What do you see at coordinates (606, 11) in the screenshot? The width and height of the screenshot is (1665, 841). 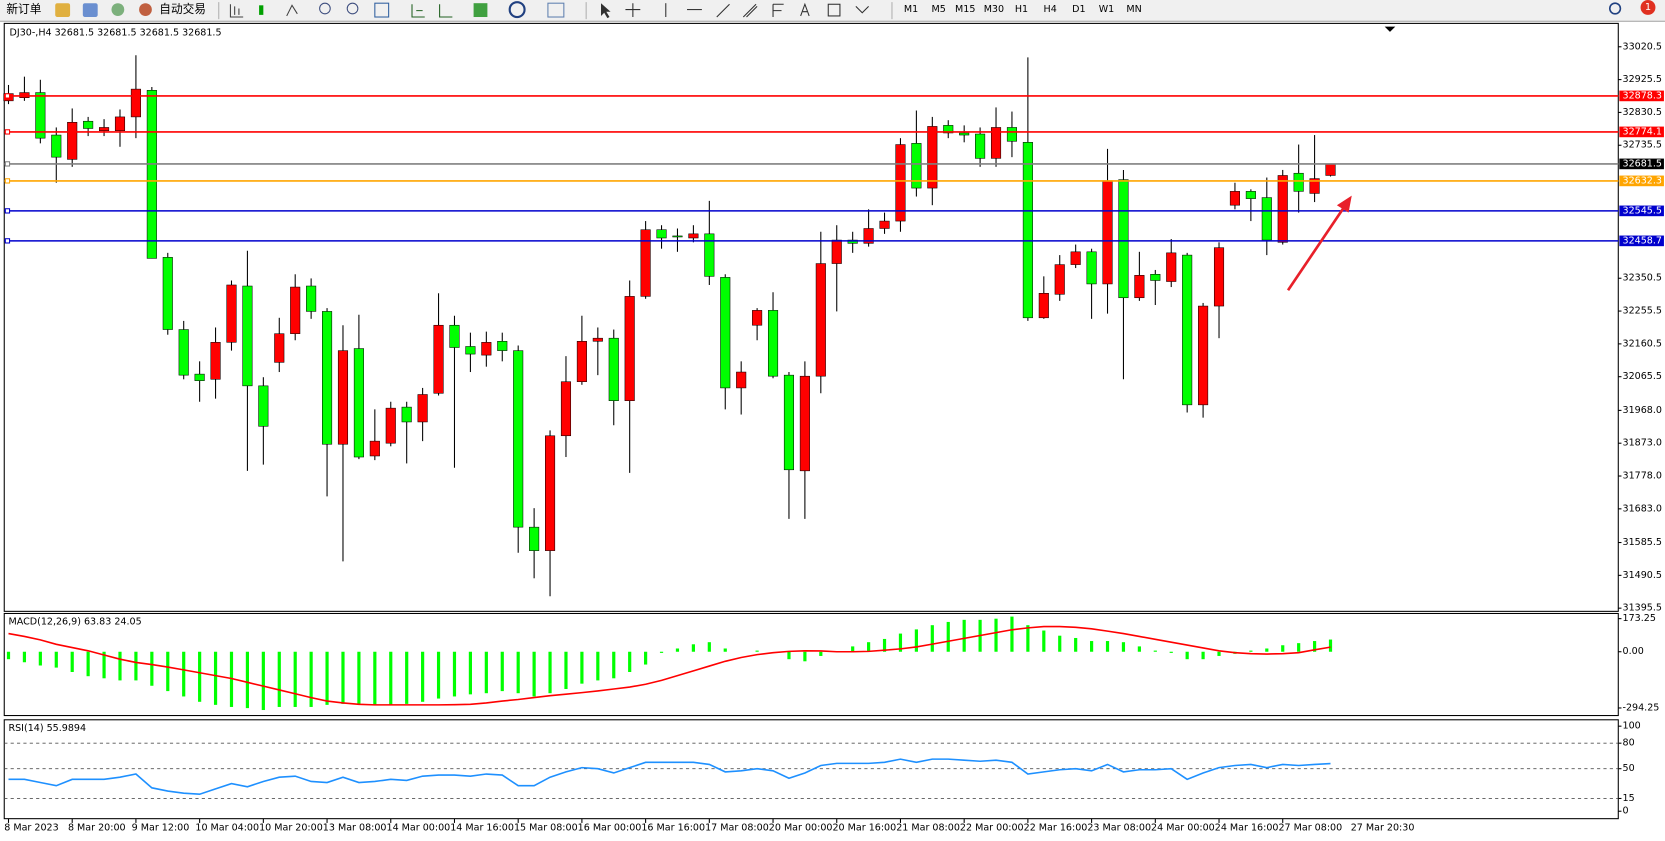 I see `cursor-icon` at bounding box center [606, 11].